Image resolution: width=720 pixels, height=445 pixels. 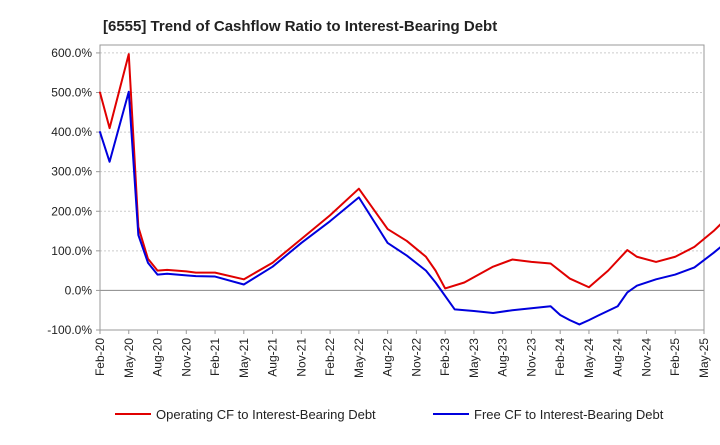 What do you see at coordinates (215, 357) in the screenshot?
I see `x-tick-label: Feb-21` at bounding box center [215, 357].